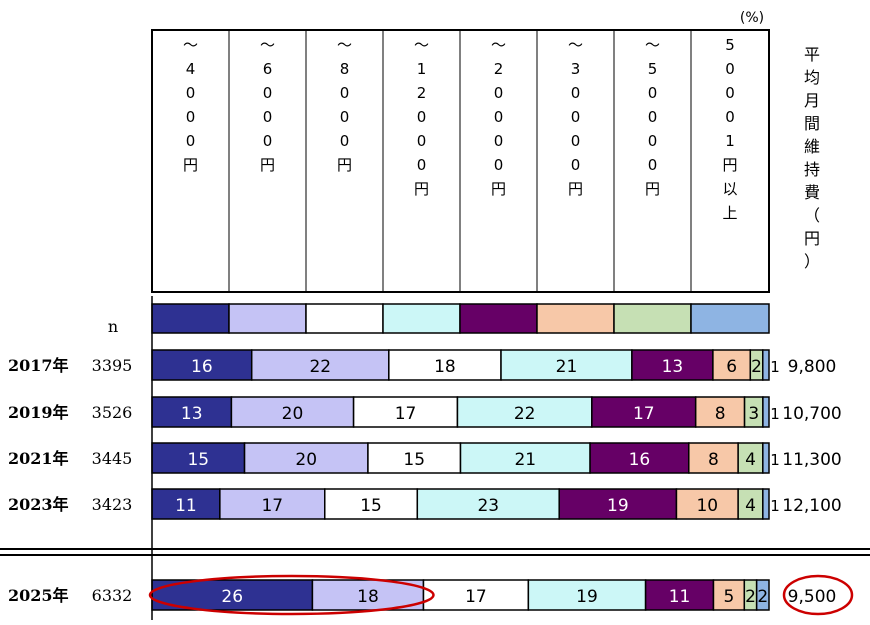 This screenshot has height=625, width=870. What do you see at coordinates (652, 117) in the screenshot?
I see `header-label-7: ～ 5 0 0 0 0 円` at bounding box center [652, 117].